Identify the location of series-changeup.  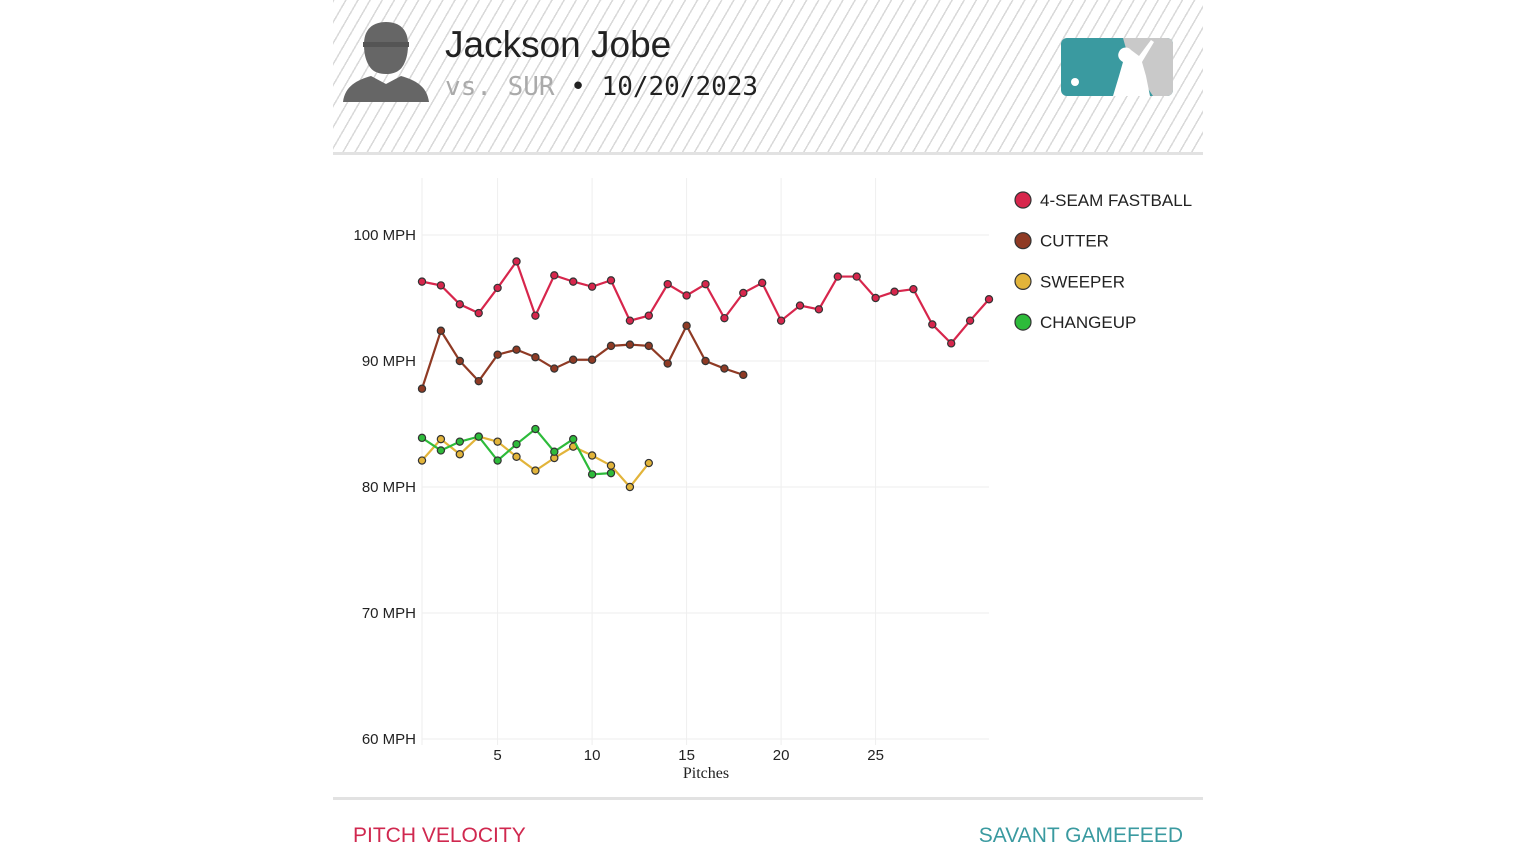
(516, 451).